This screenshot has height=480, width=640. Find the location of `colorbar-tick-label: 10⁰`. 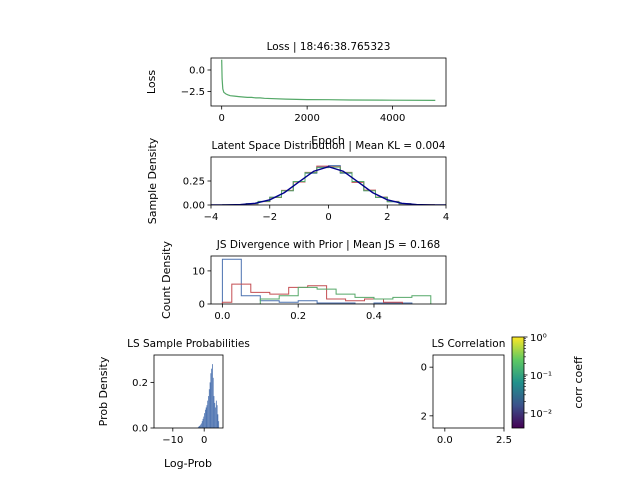

colorbar-tick-label: 10⁰ is located at coordinates (538, 338).